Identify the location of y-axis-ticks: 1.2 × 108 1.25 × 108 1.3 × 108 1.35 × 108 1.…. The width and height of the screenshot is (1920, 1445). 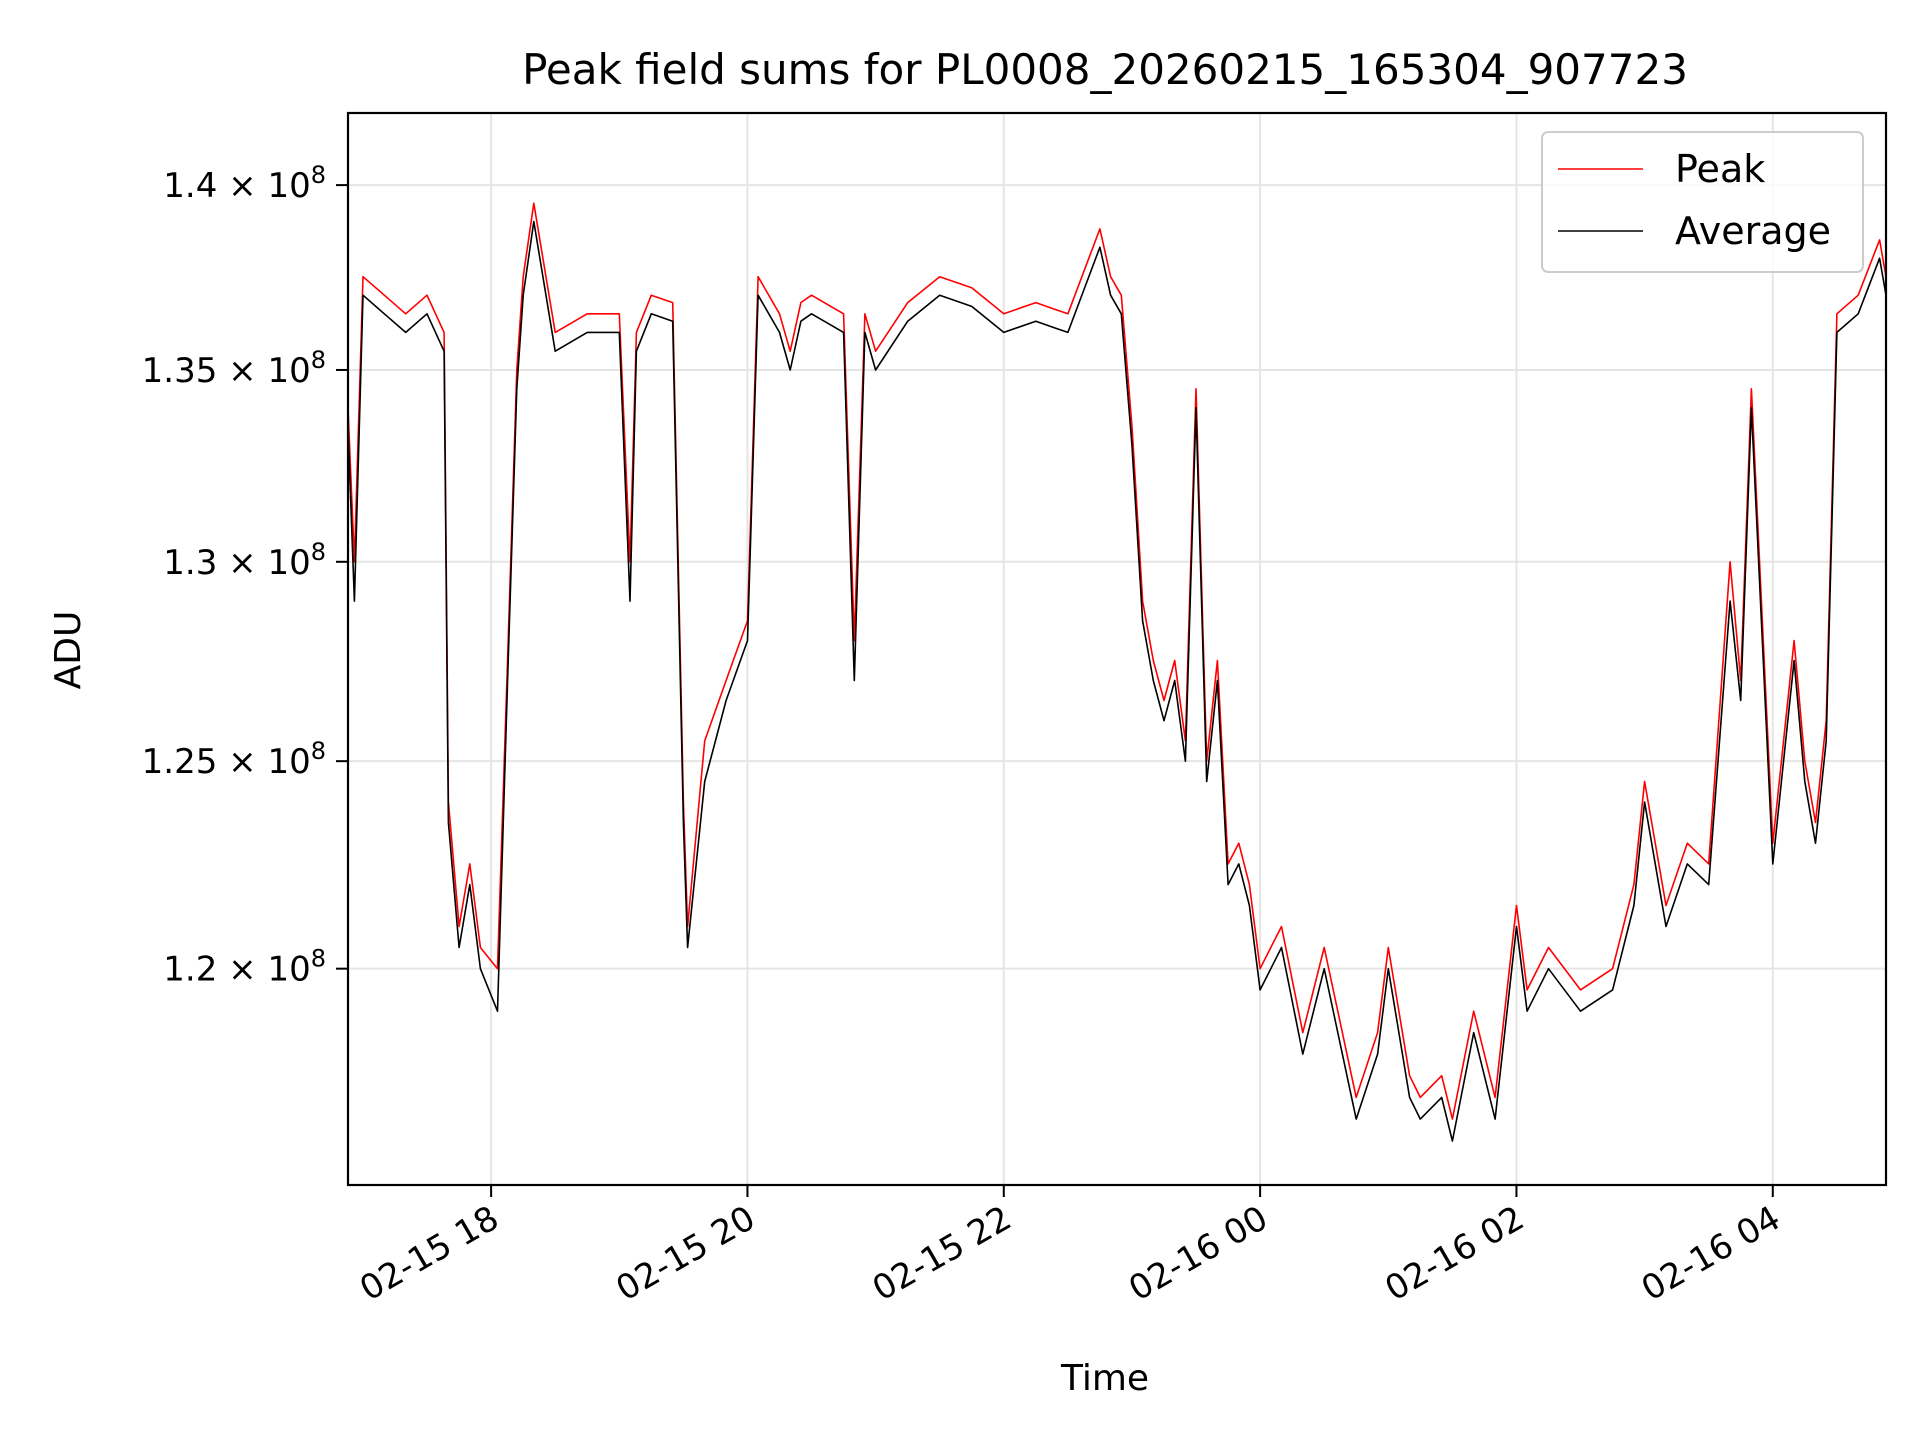
(245, 575).